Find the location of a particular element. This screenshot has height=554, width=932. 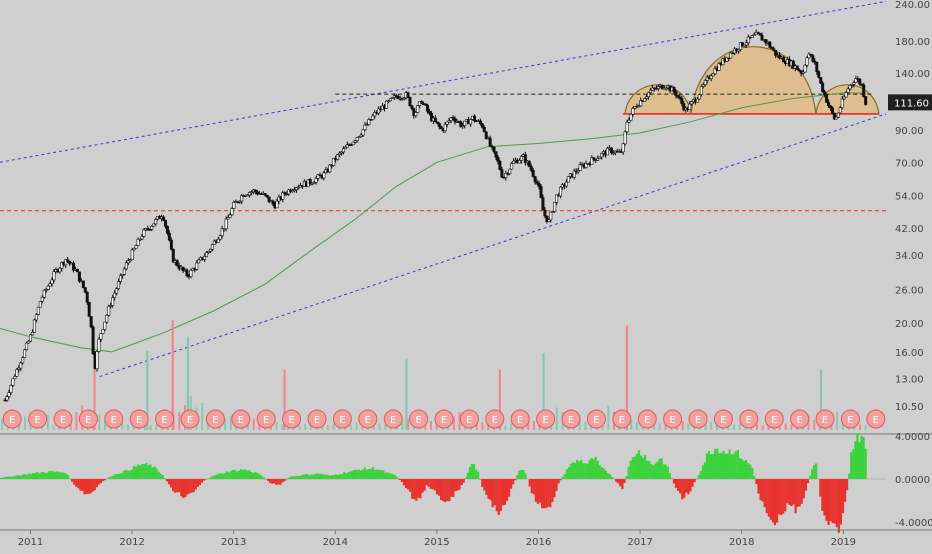

price-axis-label: 240.00 is located at coordinates (912, 5).